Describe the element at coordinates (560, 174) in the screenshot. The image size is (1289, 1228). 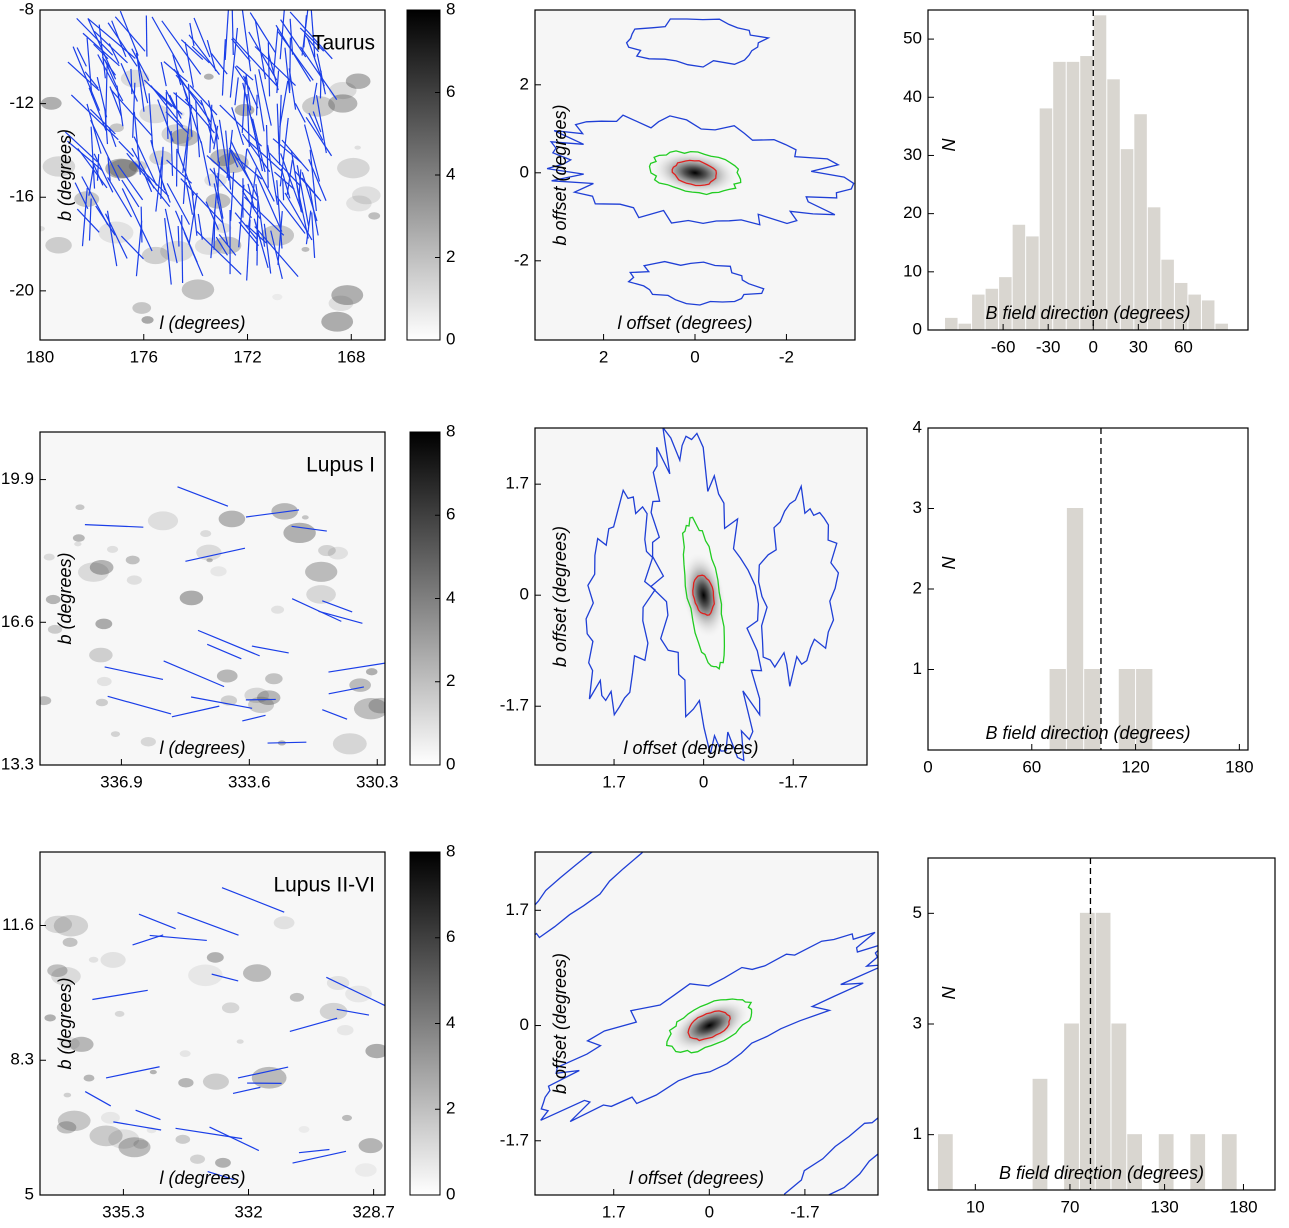
I see `y-axis-label: b offset (degrees)` at that location.